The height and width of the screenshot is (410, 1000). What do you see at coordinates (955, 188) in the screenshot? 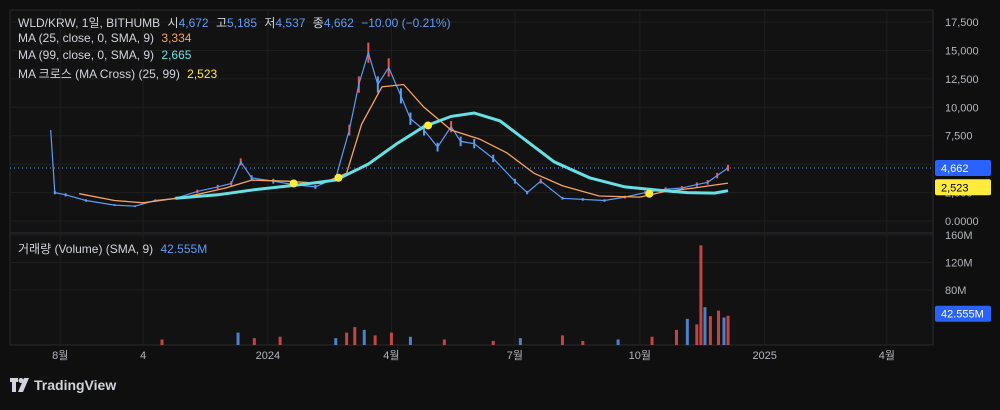
I see `ma-cross-badge: 2,523` at bounding box center [955, 188].